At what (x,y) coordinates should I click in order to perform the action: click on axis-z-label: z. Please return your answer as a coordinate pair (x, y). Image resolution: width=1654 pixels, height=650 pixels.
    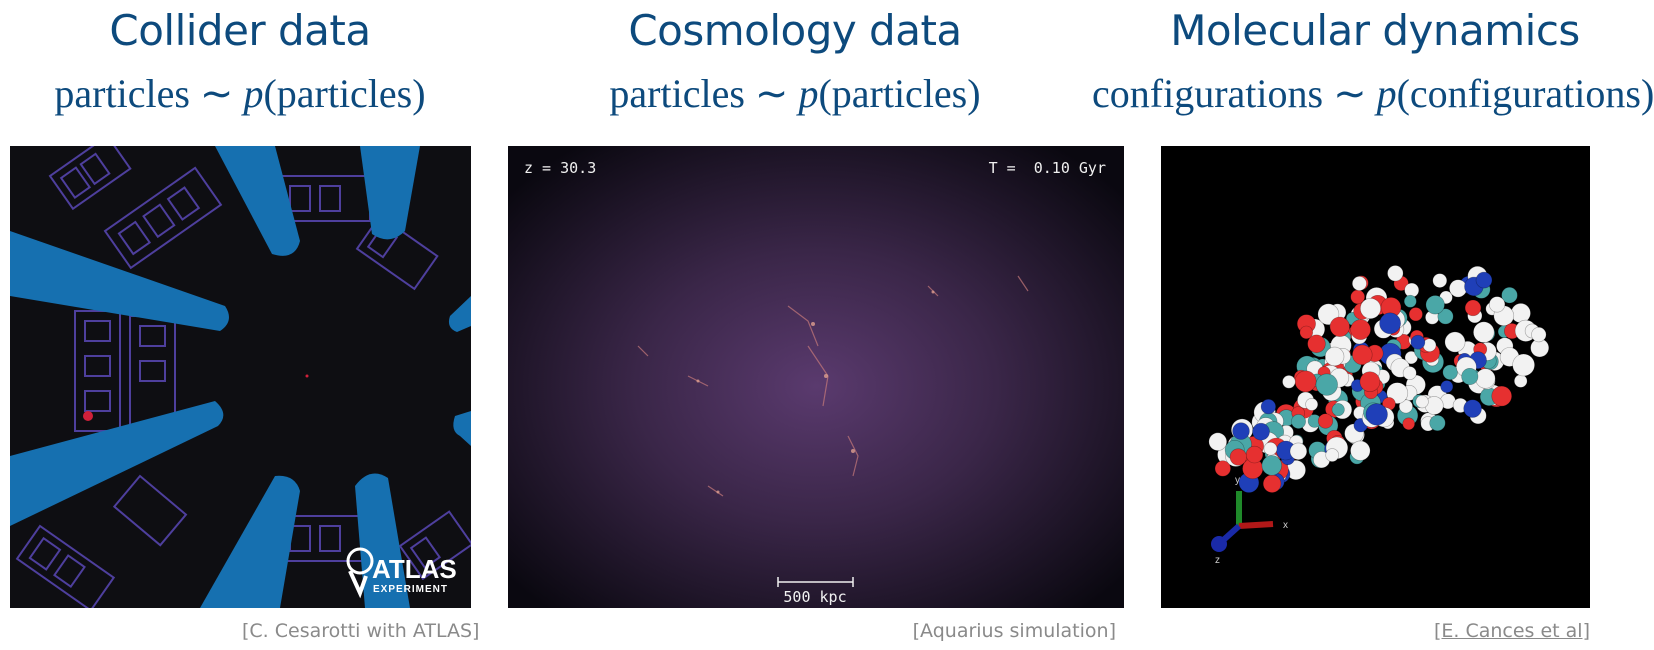
    Looking at the image, I should click on (1217, 560).